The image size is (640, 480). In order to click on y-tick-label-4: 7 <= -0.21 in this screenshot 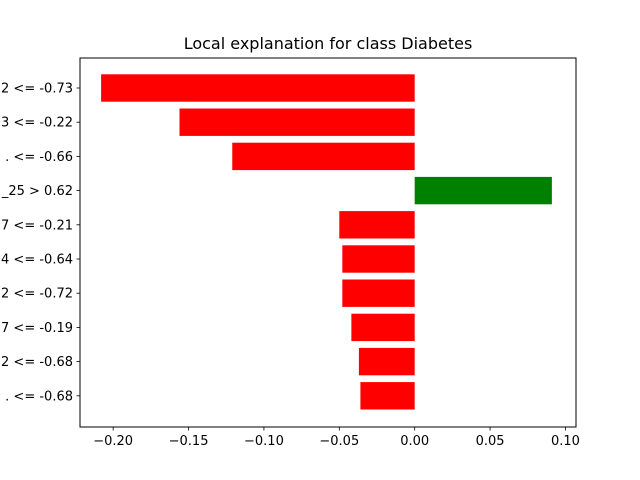, I will do `click(37, 225)`.